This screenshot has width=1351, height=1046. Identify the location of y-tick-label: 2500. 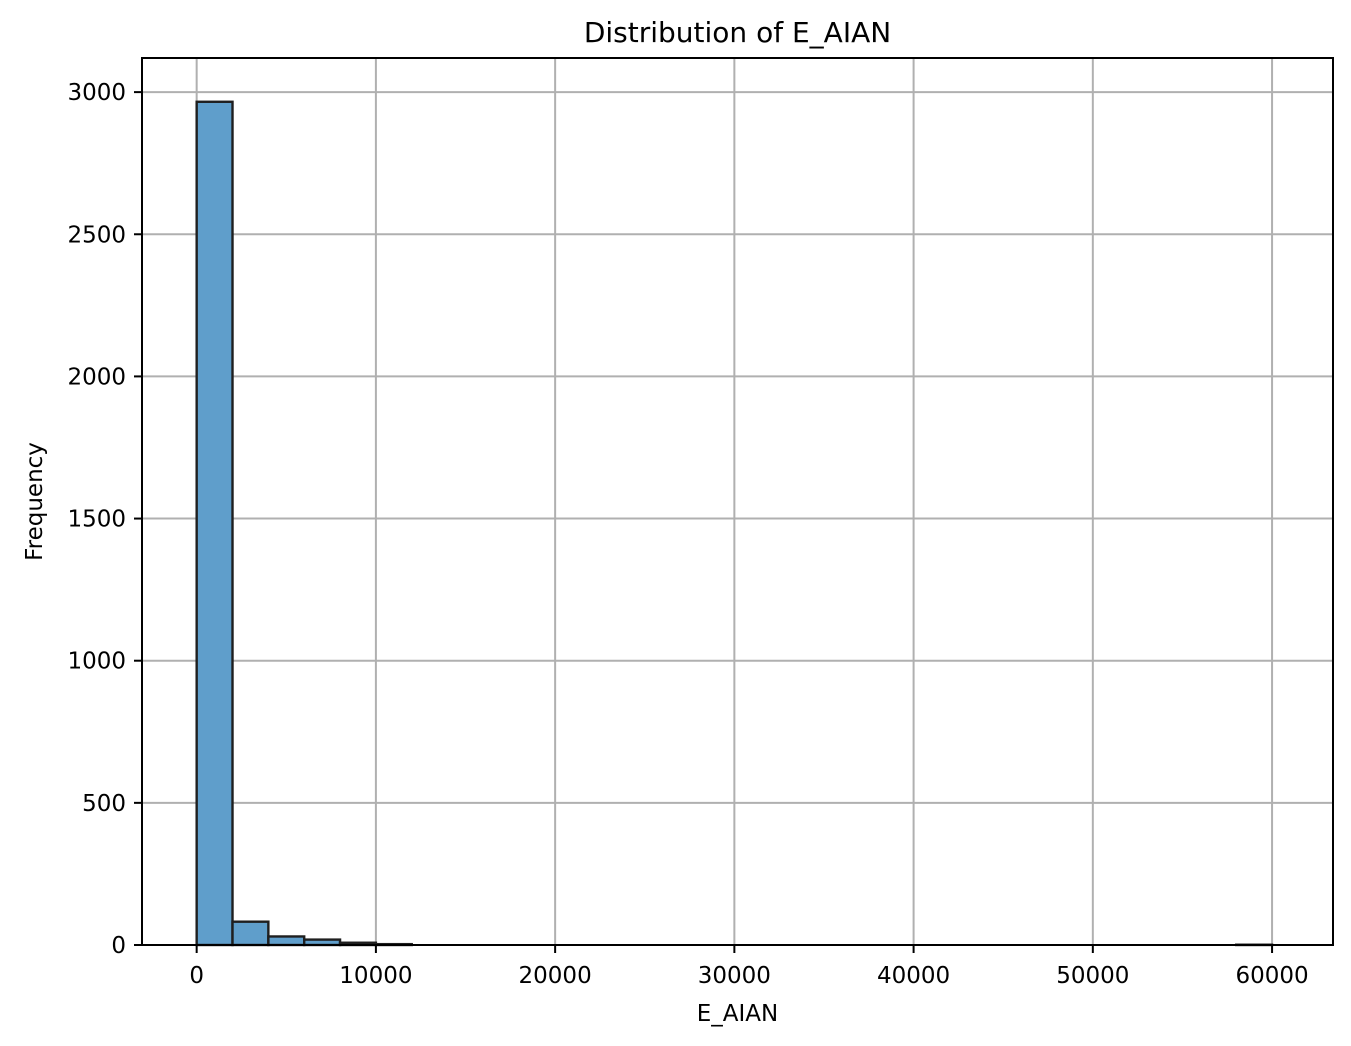
(96, 235).